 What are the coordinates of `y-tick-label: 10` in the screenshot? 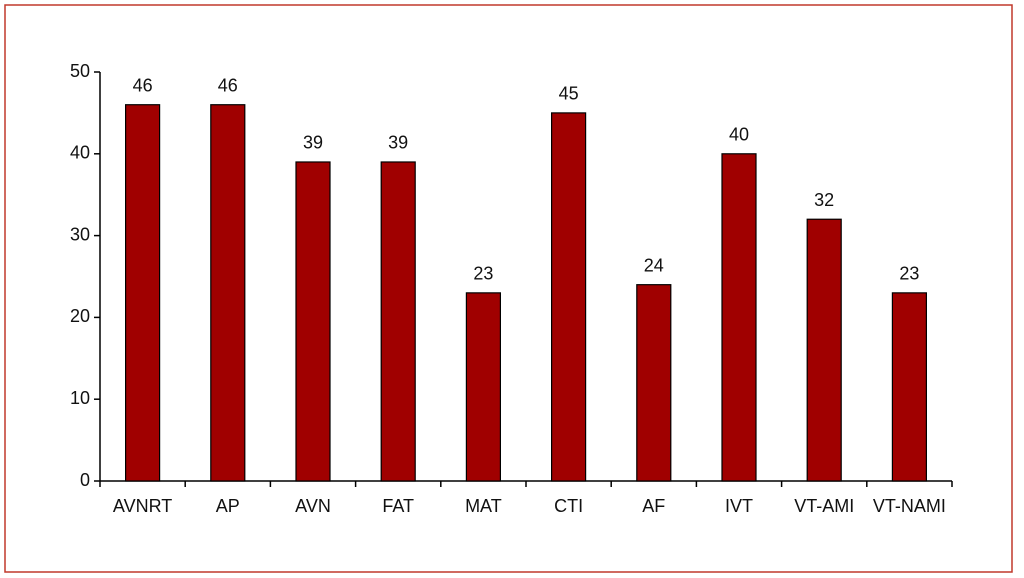 It's located at (80, 398).